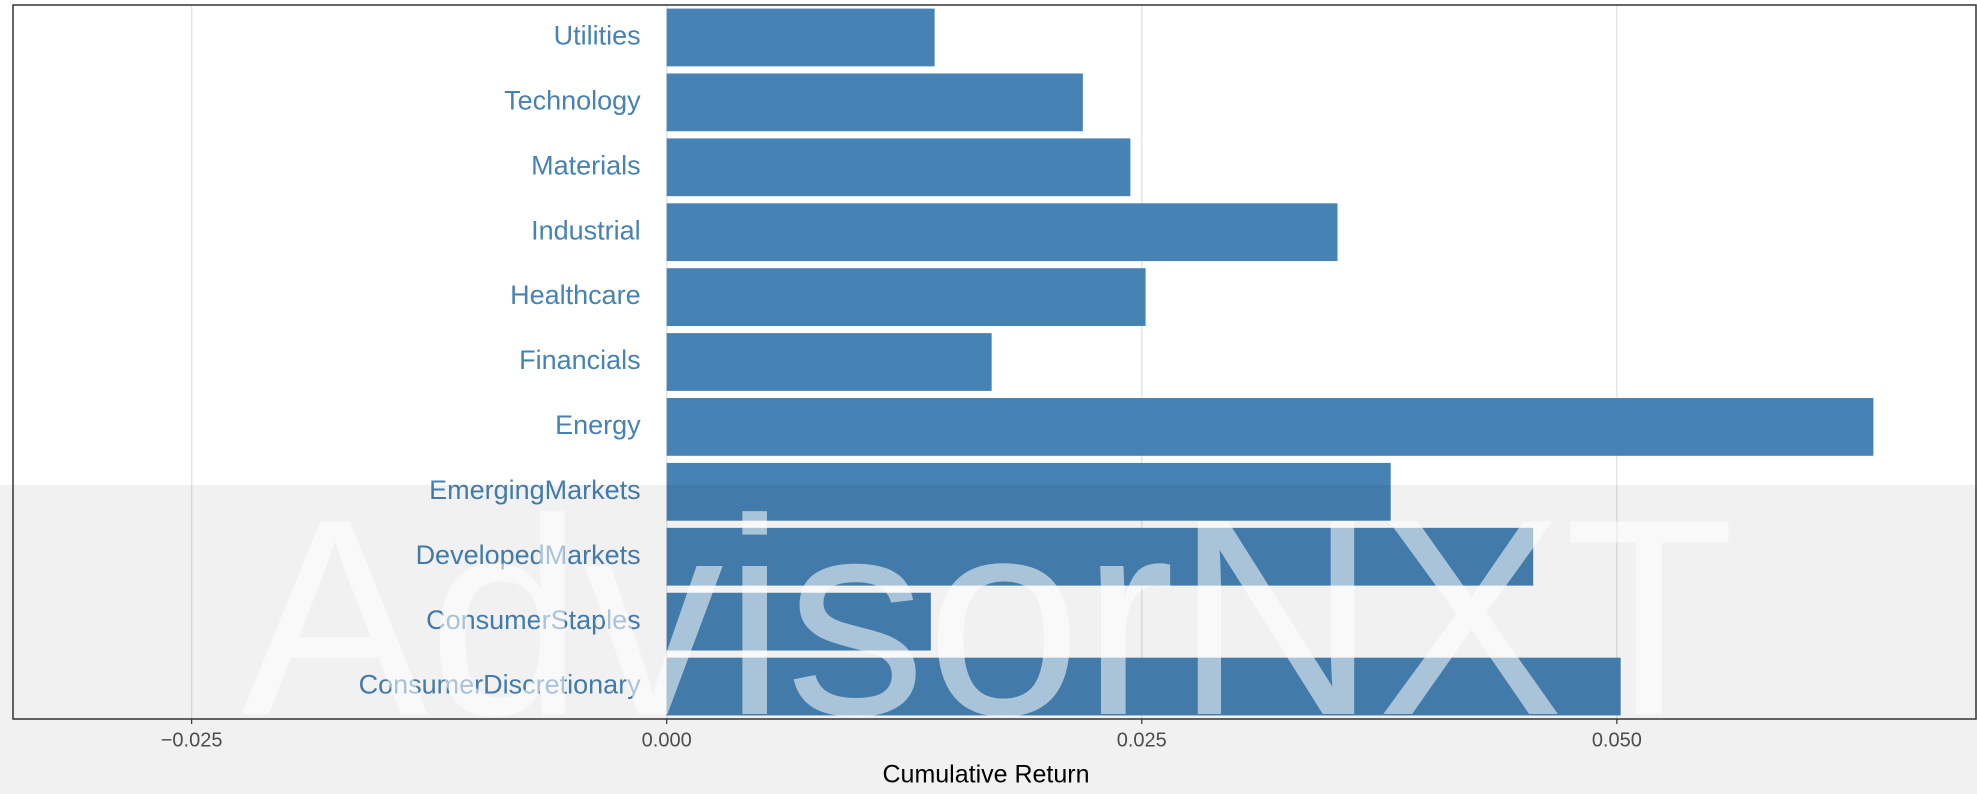  Describe the element at coordinates (985, 775) in the screenshot. I see `x-axis-title: Cumulative Return` at that location.